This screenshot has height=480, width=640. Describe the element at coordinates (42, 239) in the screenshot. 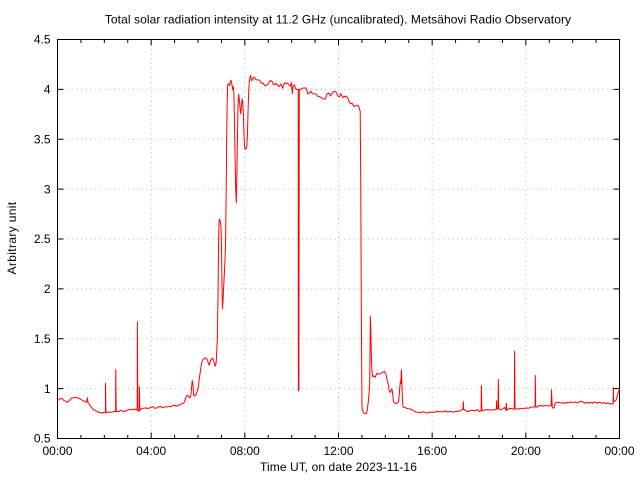

I see `svg-text: 2.5` at that location.